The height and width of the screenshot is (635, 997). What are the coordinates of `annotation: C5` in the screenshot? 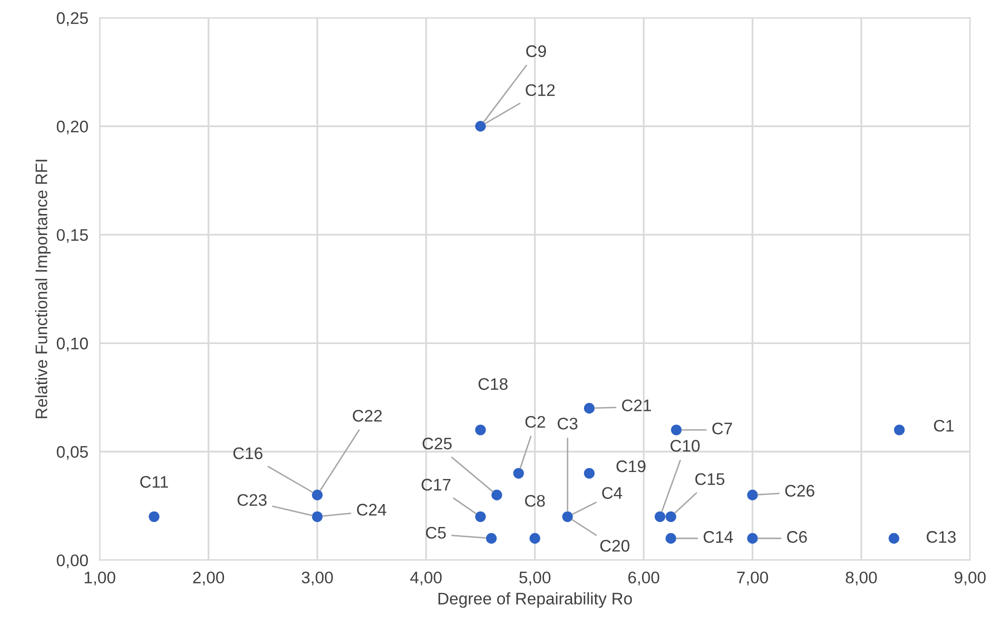 It's located at (436, 532).